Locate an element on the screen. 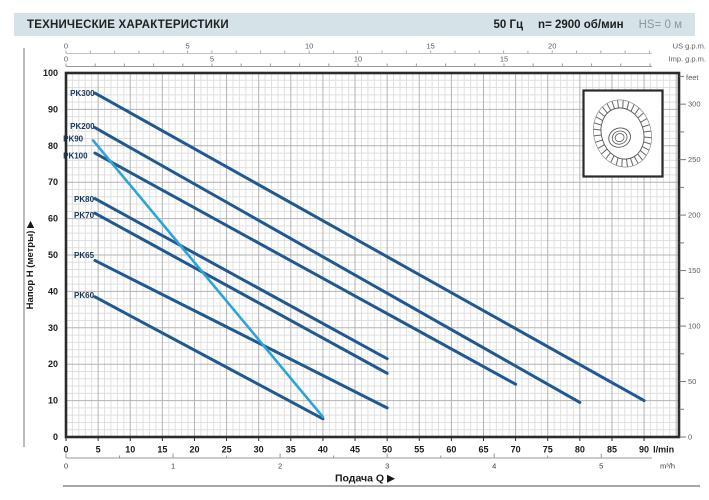  impeller-inset is located at coordinates (623, 133).